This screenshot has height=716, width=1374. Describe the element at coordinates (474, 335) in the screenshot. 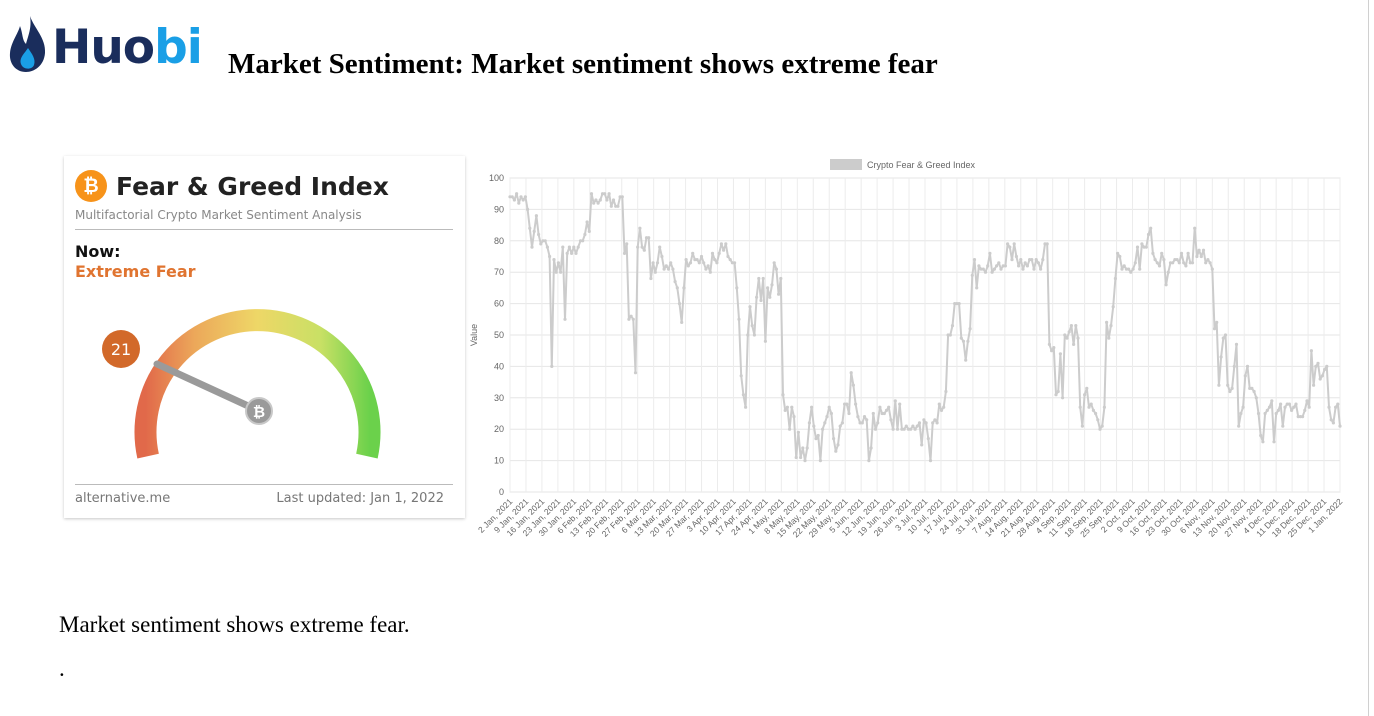

I see `y-axis-label: Value` at that location.